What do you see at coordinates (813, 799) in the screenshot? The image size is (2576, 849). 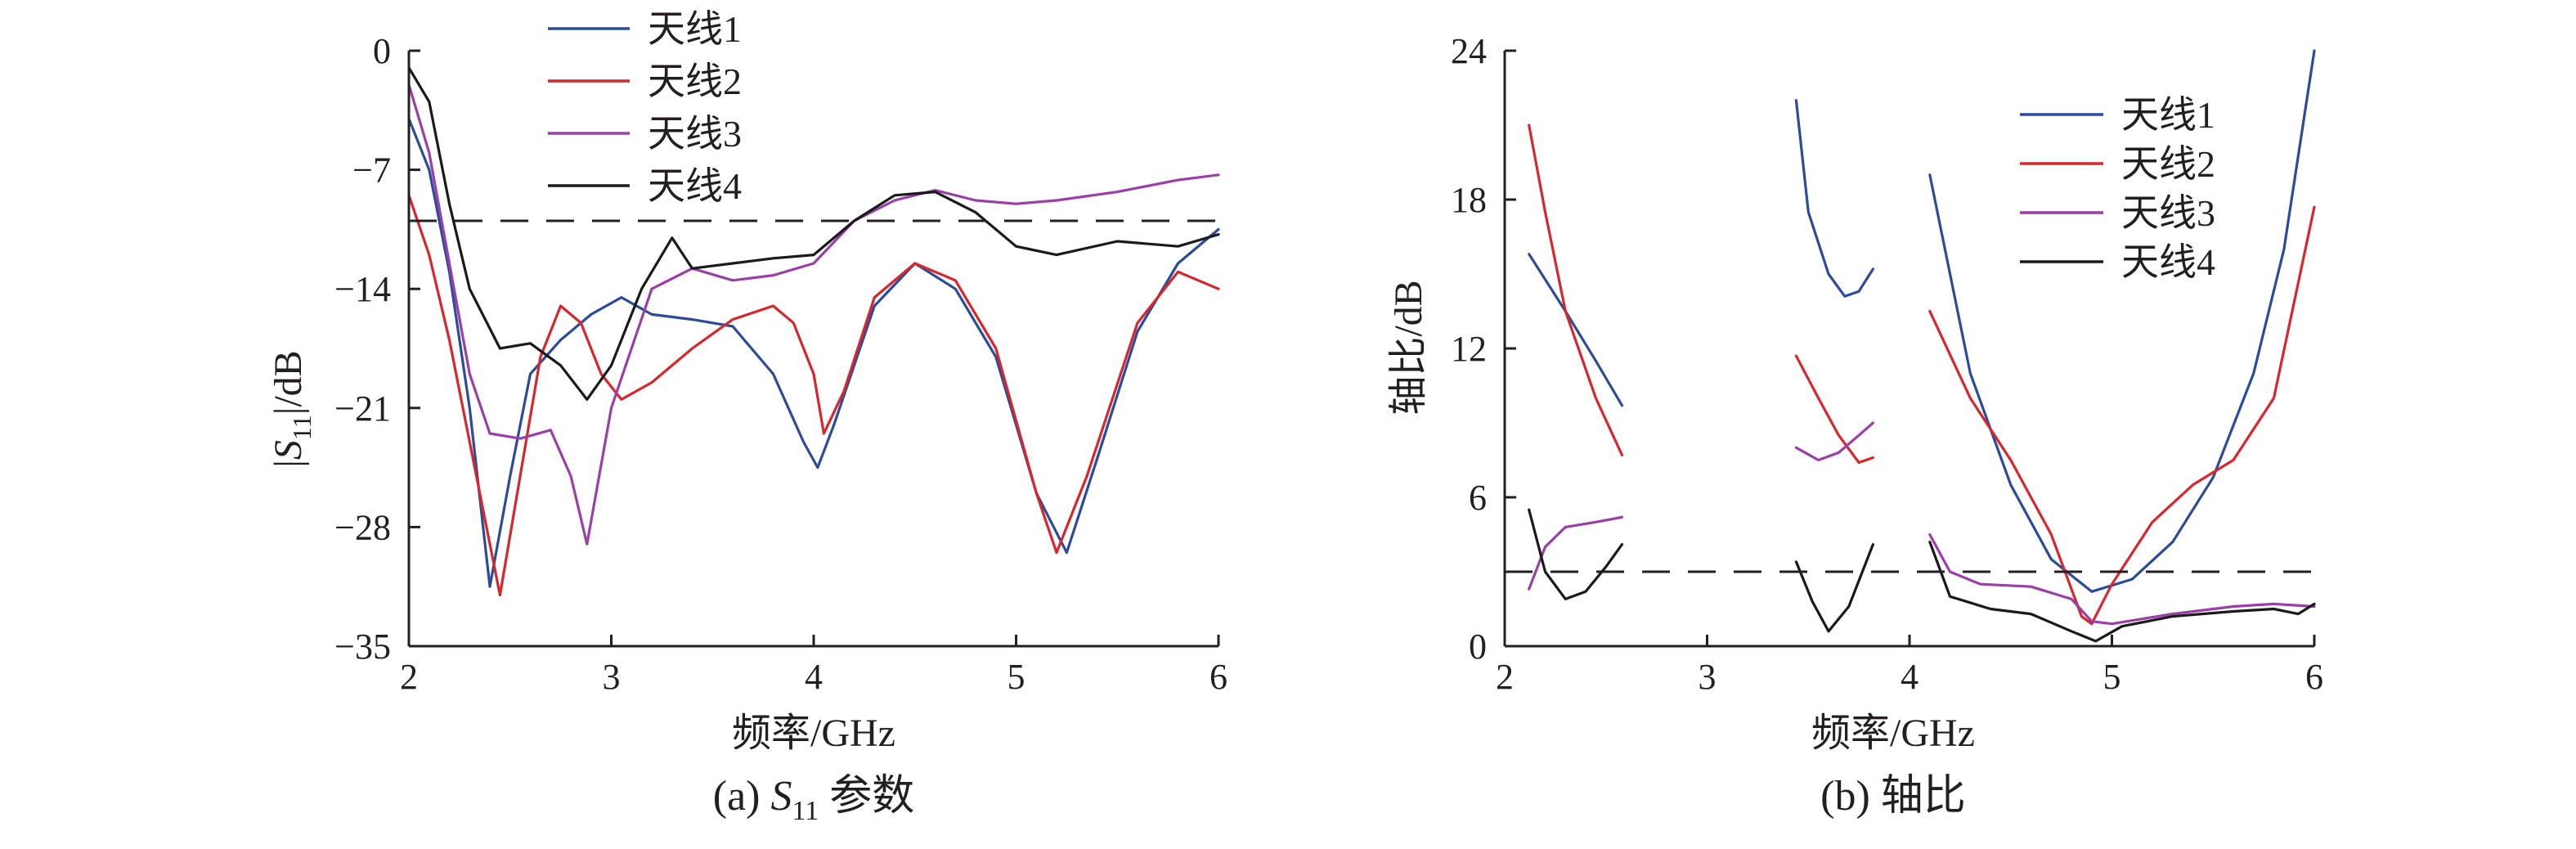 I see `panel-a-caption: (a) S11 参数` at bounding box center [813, 799].